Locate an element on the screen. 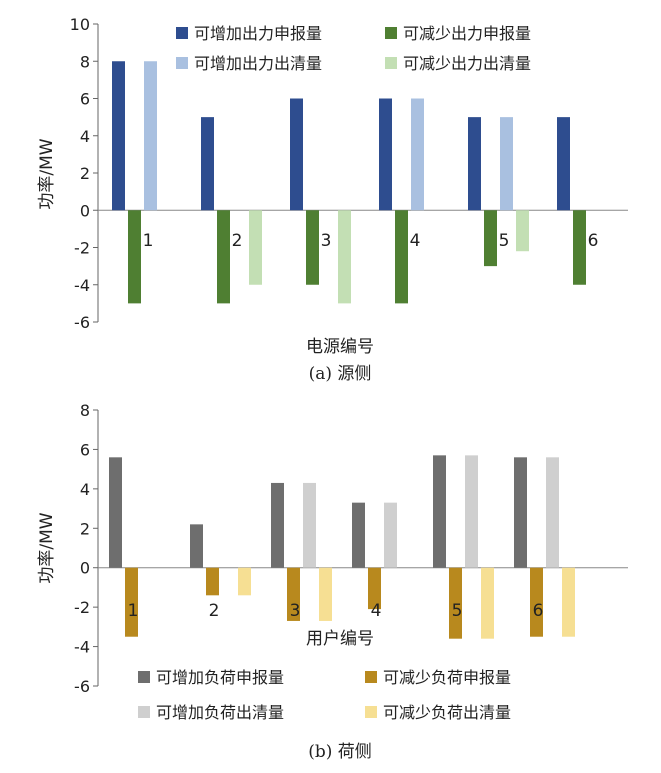 This screenshot has height=773, width=661. legend-label: 可减少负荷申报量 is located at coordinates (447, 677).